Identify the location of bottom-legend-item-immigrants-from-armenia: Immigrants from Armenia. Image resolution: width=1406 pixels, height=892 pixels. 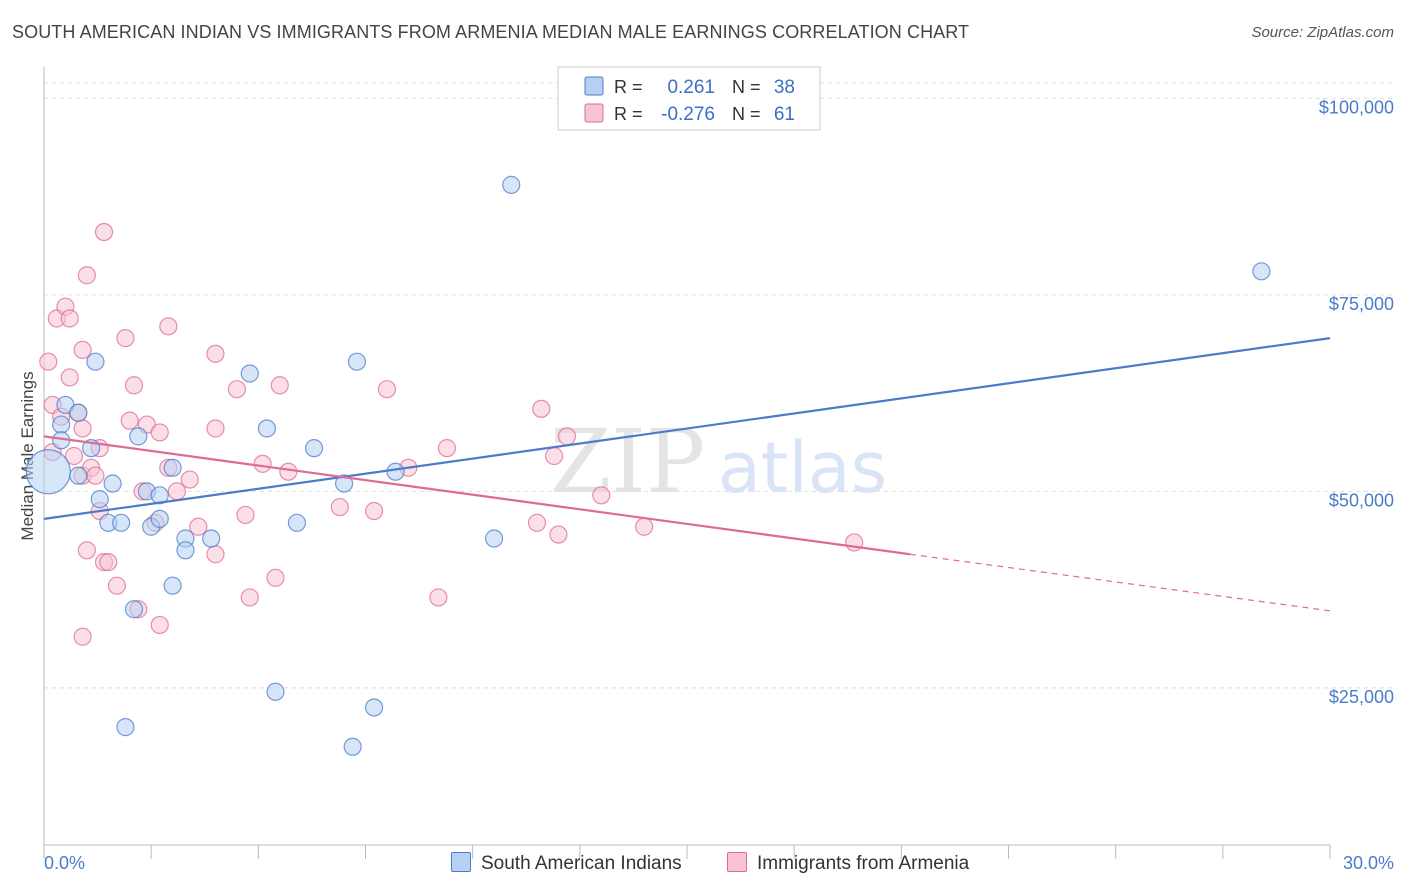
(848, 863).